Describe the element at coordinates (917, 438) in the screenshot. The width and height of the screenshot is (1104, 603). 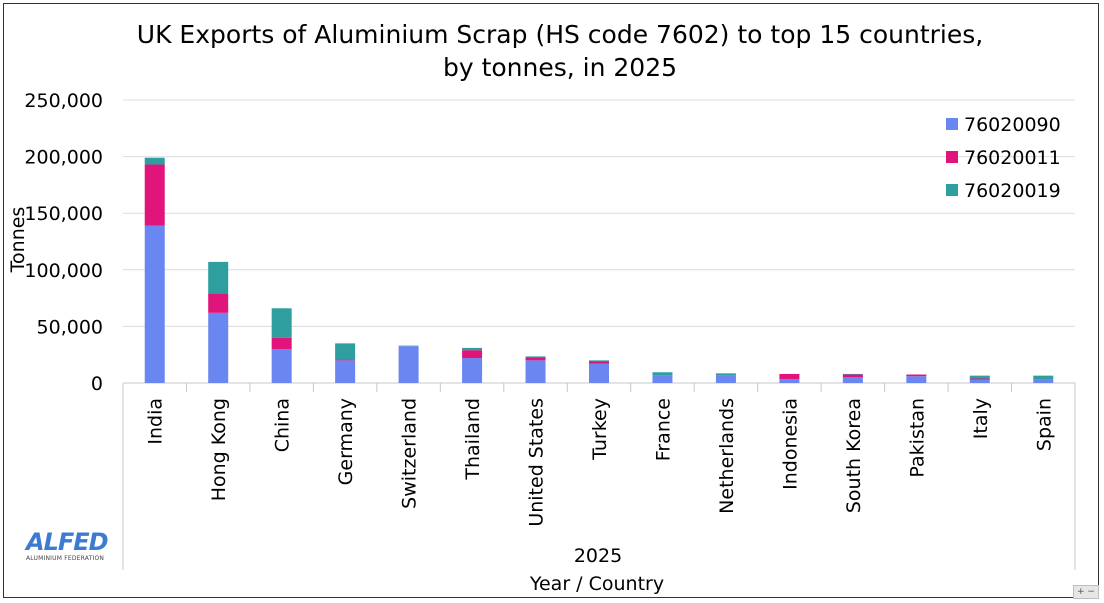
I see `x-category-label: Pakistan` at that location.